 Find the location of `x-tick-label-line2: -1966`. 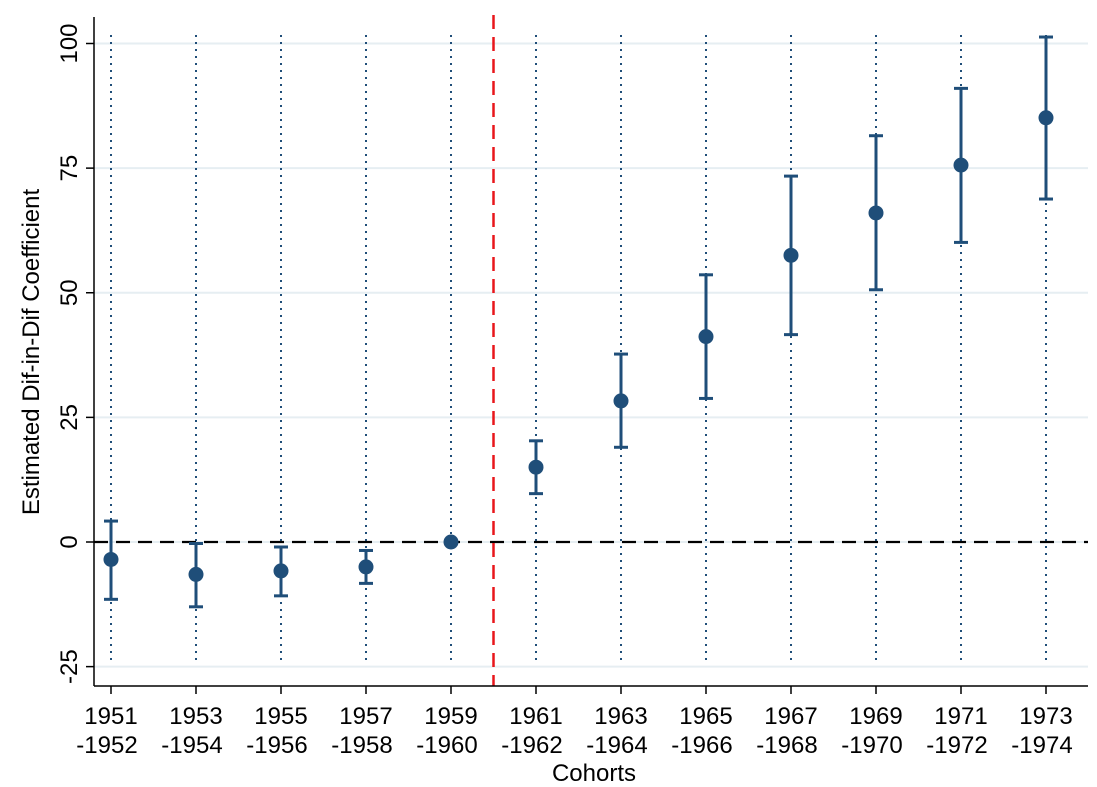

x-tick-label-line2: -1966 is located at coordinates (701, 745).